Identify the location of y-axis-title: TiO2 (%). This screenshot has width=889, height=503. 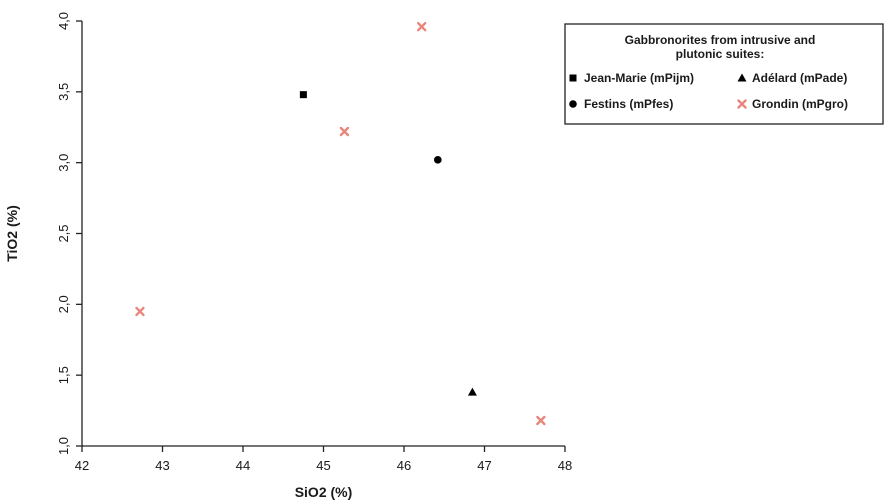
(12, 233).